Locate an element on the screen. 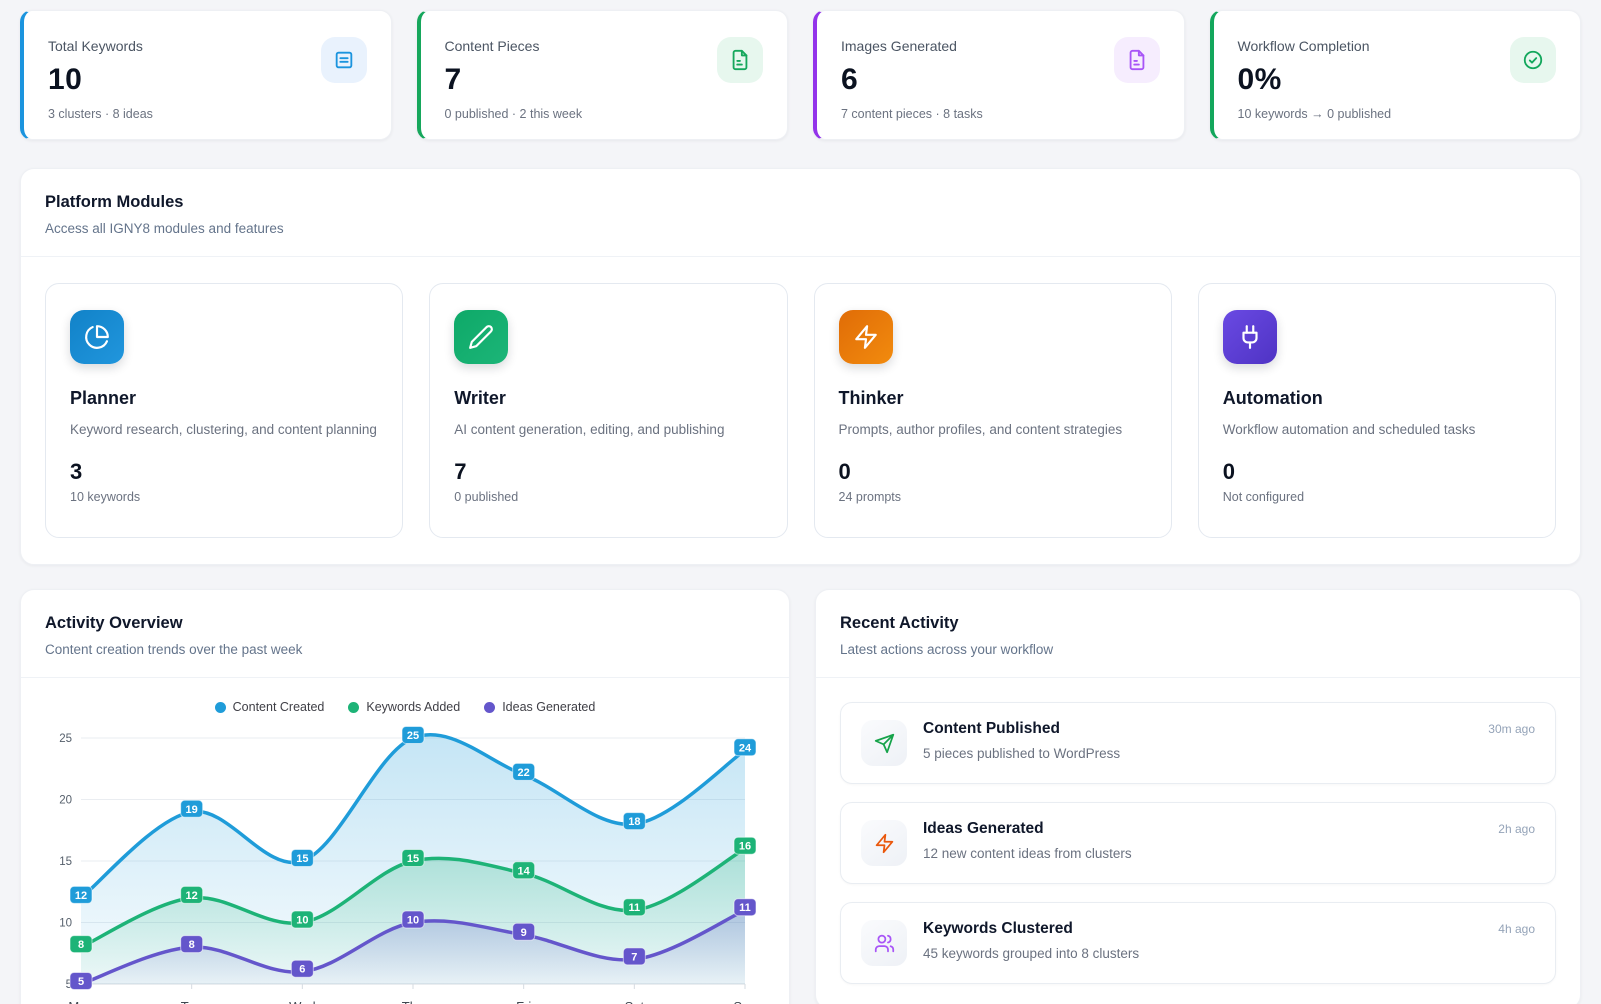 This screenshot has width=1601, height=1004. module-caption: 24 prompts is located at coordinates (870, 496).